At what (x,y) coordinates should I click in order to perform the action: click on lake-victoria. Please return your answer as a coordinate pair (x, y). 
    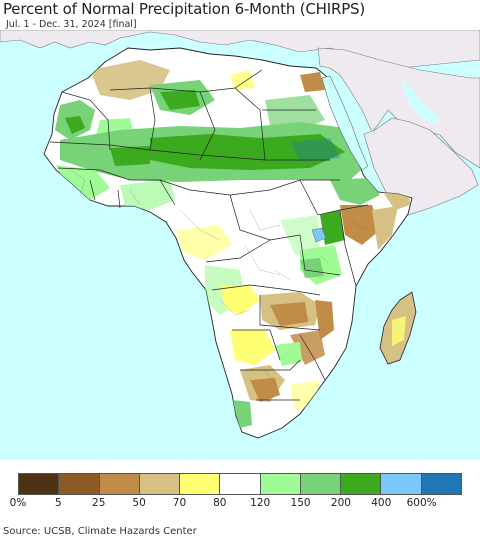
    Looking at the image, I should click on (319, 235).